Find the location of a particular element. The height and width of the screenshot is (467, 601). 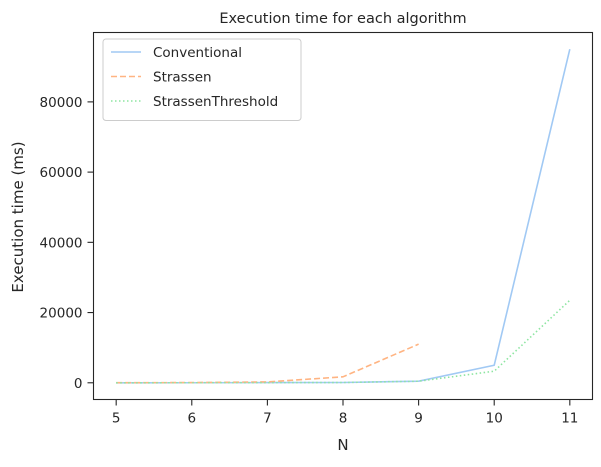

y-axis: 0 20000 40000 60000 80000 is located at coordinates (67, 243).